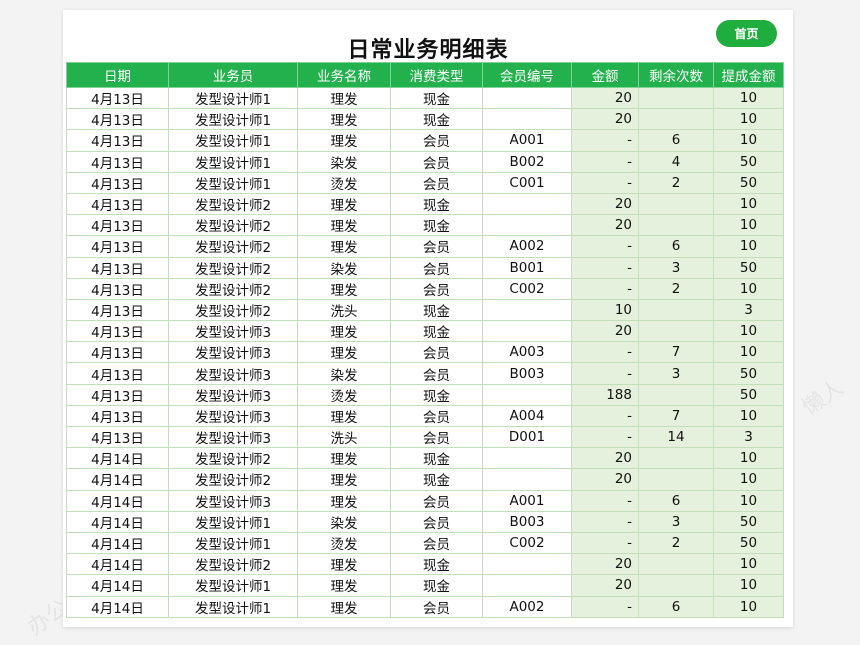  What do you see at coordinates (425, 288) in the screenshot?
I see `table-row: 4月13日 发型设计师2 理发 会员 C002-2 10` at bounding box center [425, 288].